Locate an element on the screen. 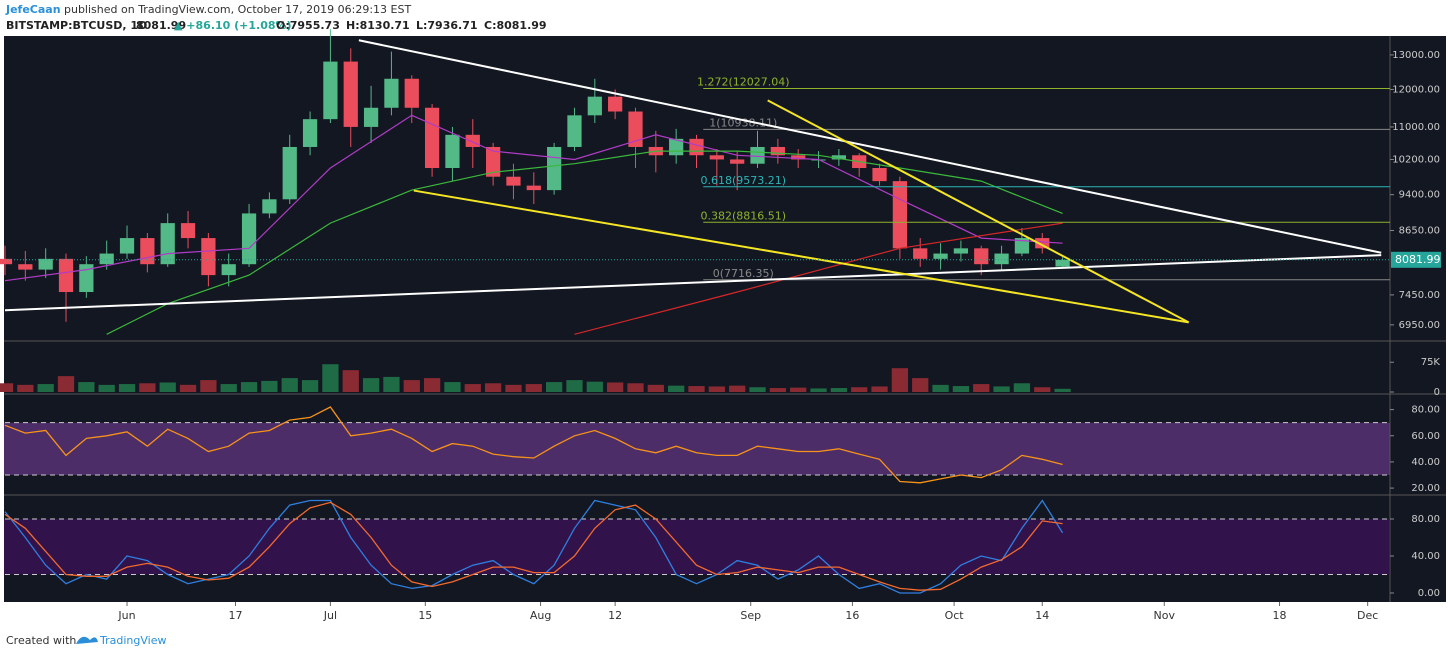 Image resolution: width=1450 pixels, height=657 pixels. fib-label: 0.618(9573.21) is located at coordinates (743, 180).